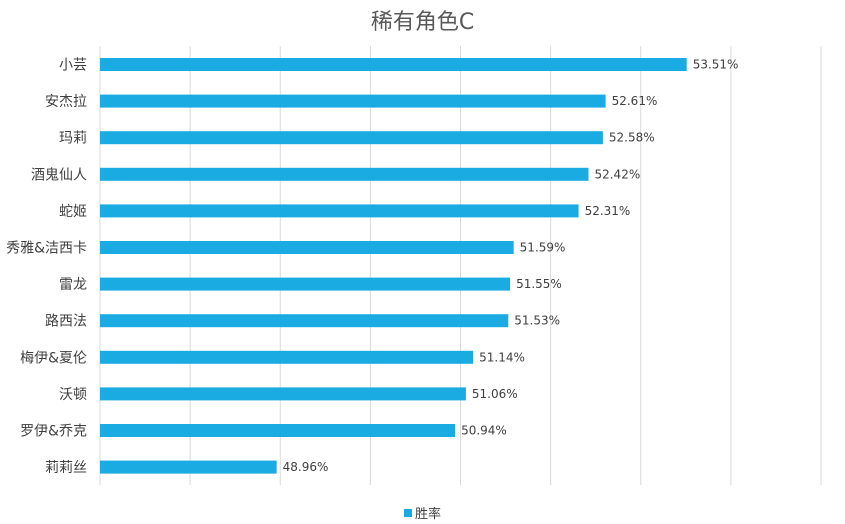  Describe the element at coordinates (73, 395) in the screenshot. I see `category-label: 沃顿` at that location.